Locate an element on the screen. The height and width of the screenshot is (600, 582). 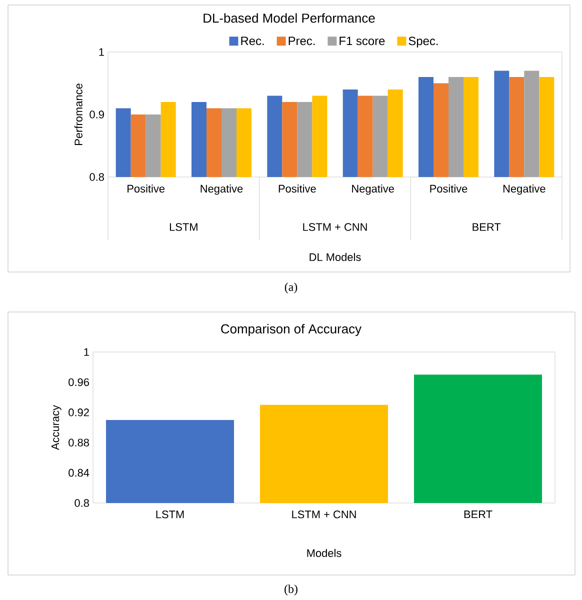
text: (a) is located at coordinates (291, 288).